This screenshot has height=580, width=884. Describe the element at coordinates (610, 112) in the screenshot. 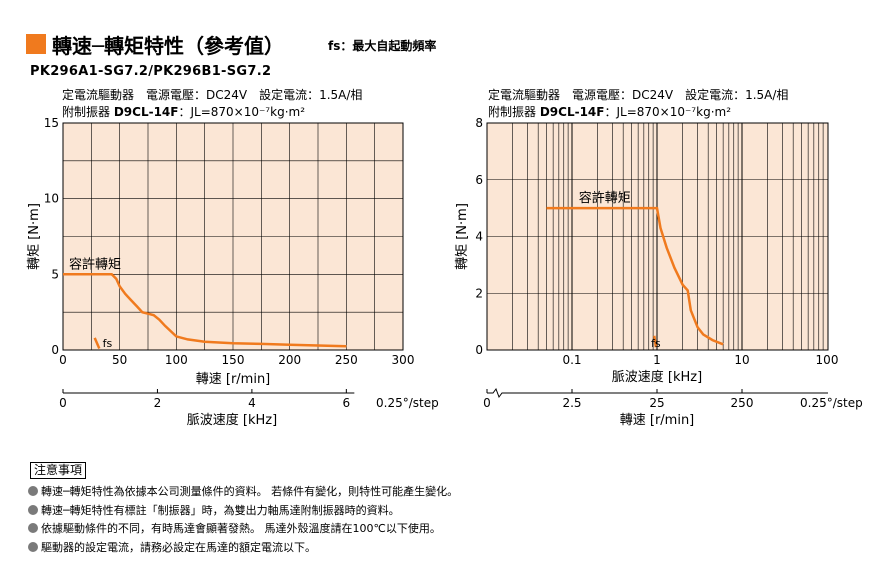

I see `right-condition-line2: 附制振器 D9CL-14F：JL=870×10⁻⁷kg·m²` at that location.